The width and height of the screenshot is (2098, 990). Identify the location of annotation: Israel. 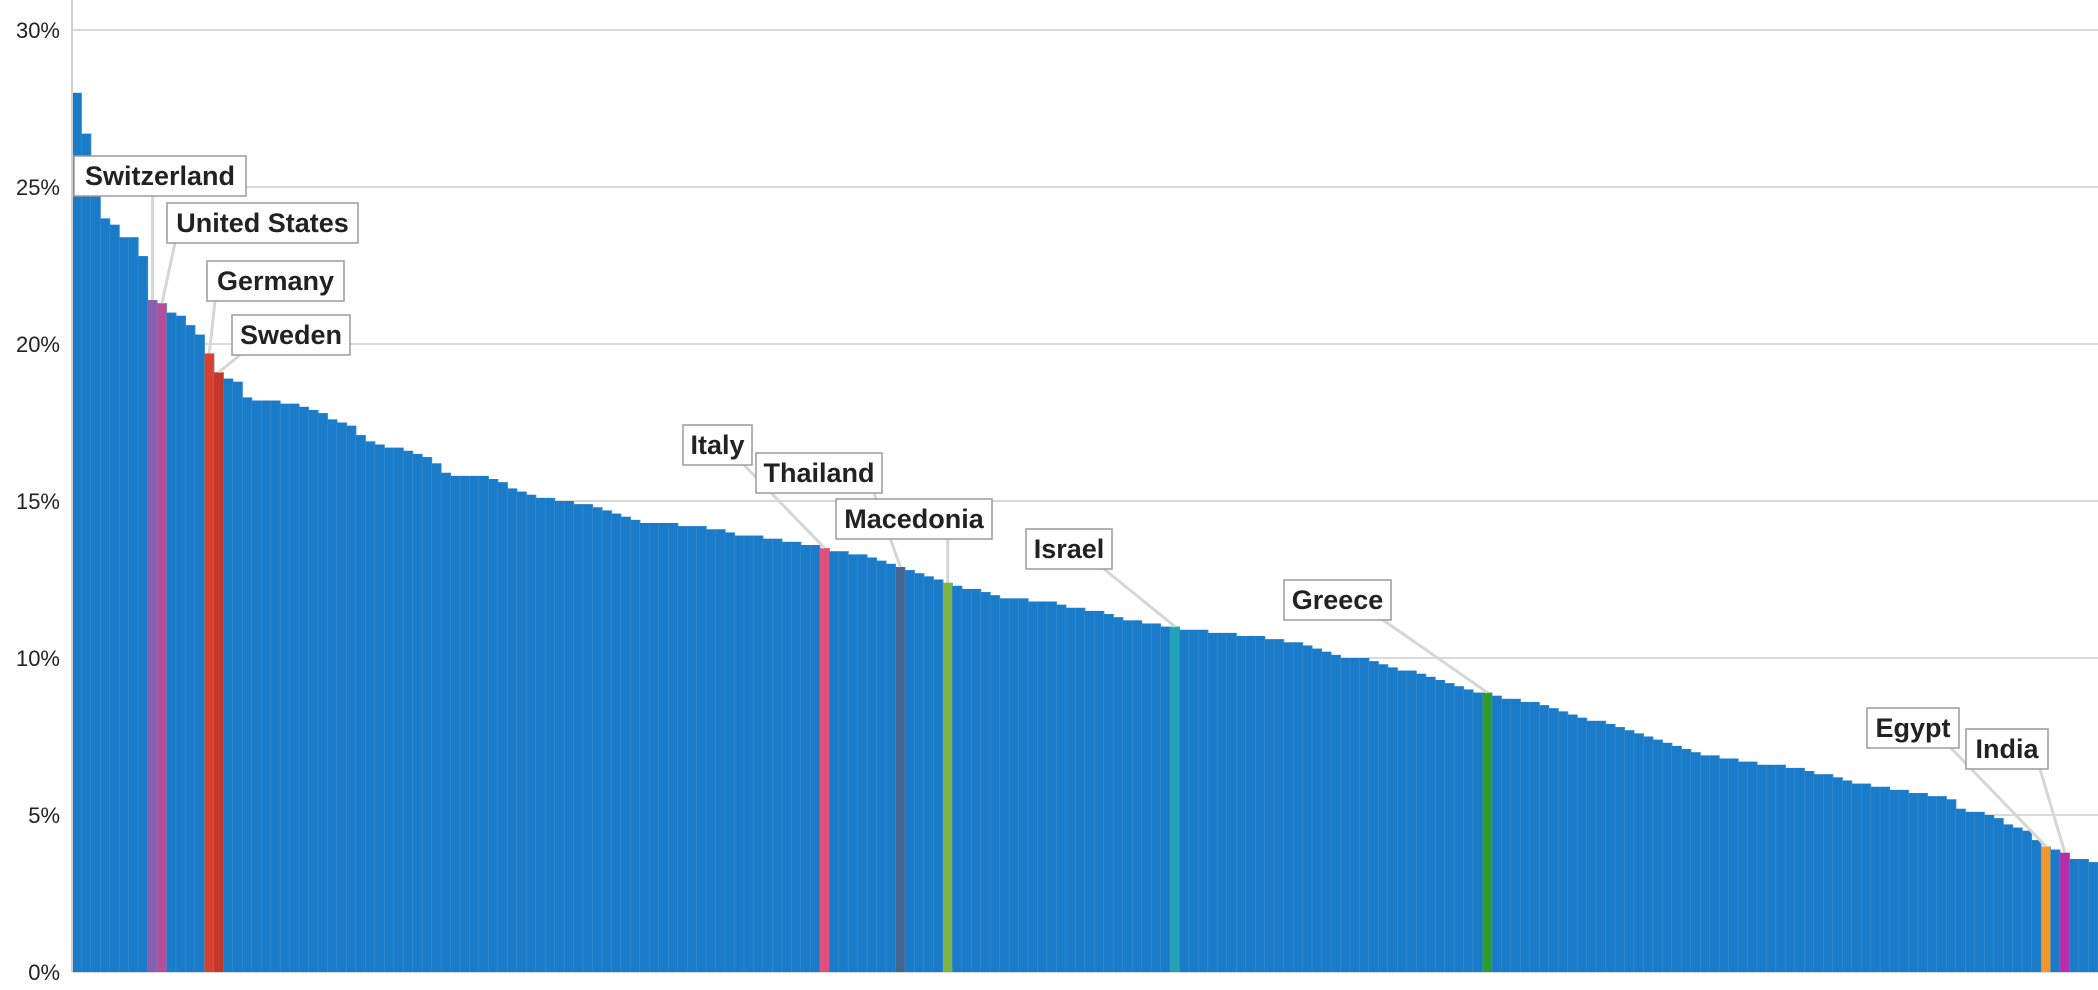
(1100, 578).